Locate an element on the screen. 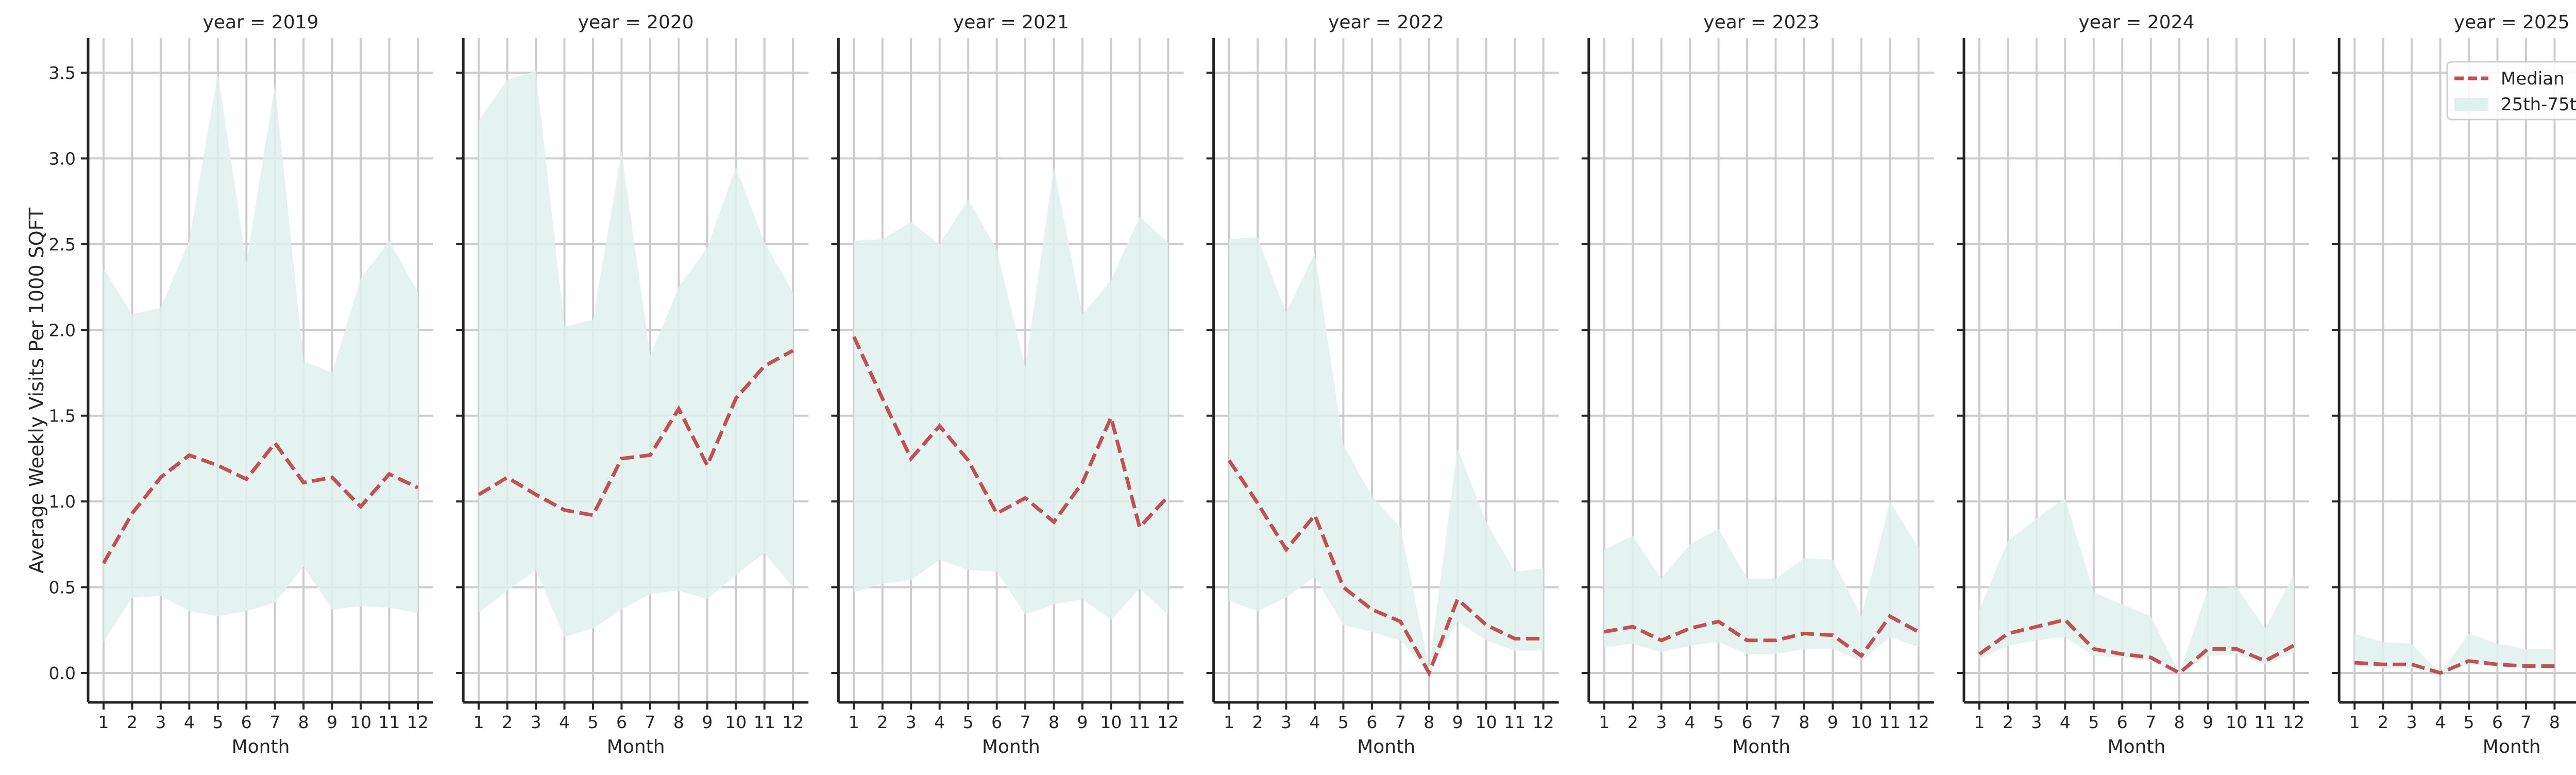  facet-title: year = 2020 is located at coordinates (636, 22).